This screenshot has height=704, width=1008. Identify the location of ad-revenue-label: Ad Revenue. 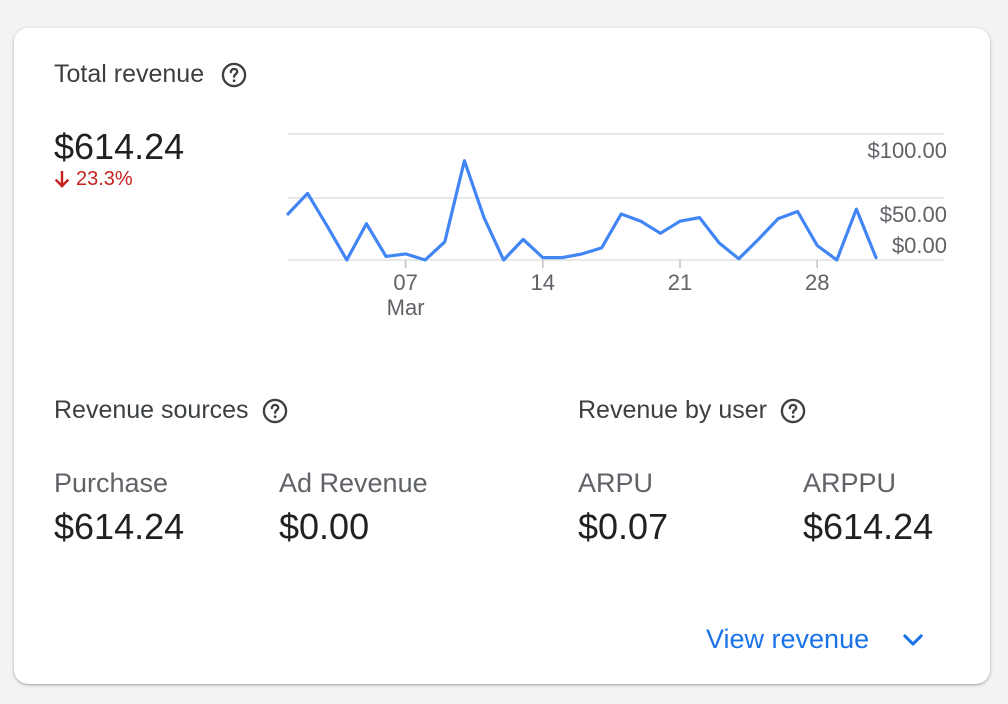
(353, 483).